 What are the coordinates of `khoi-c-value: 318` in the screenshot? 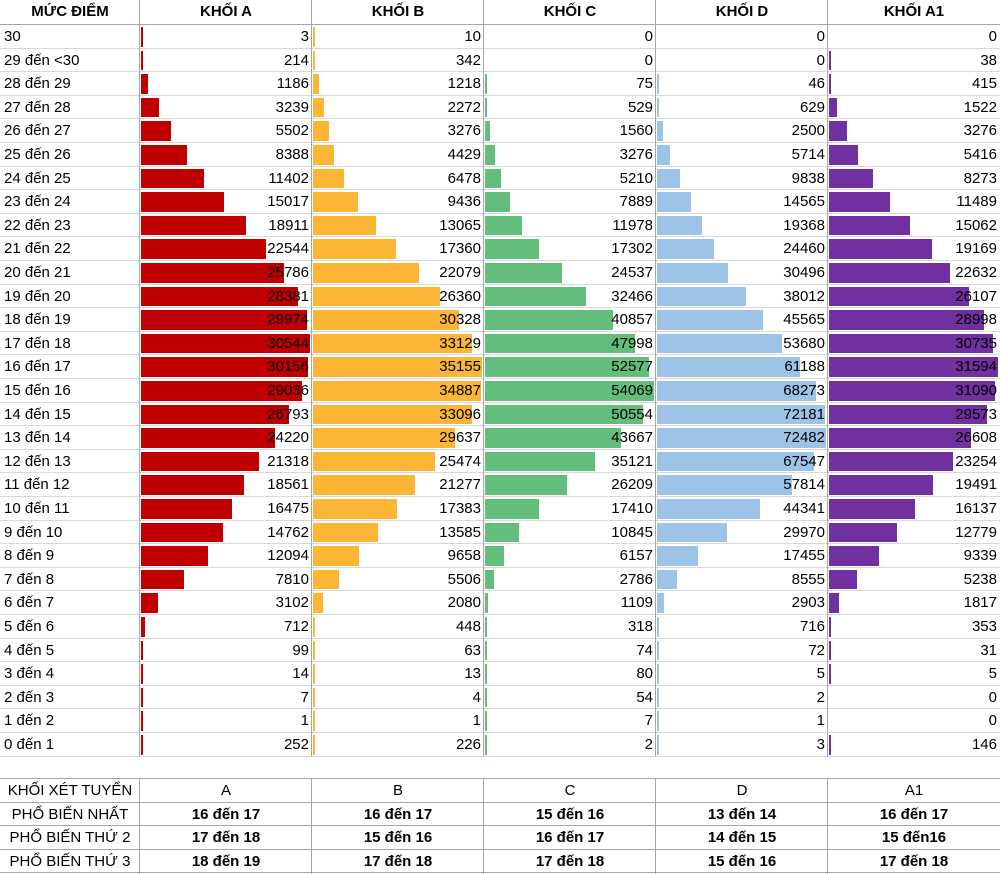 It's located at (640, 626).